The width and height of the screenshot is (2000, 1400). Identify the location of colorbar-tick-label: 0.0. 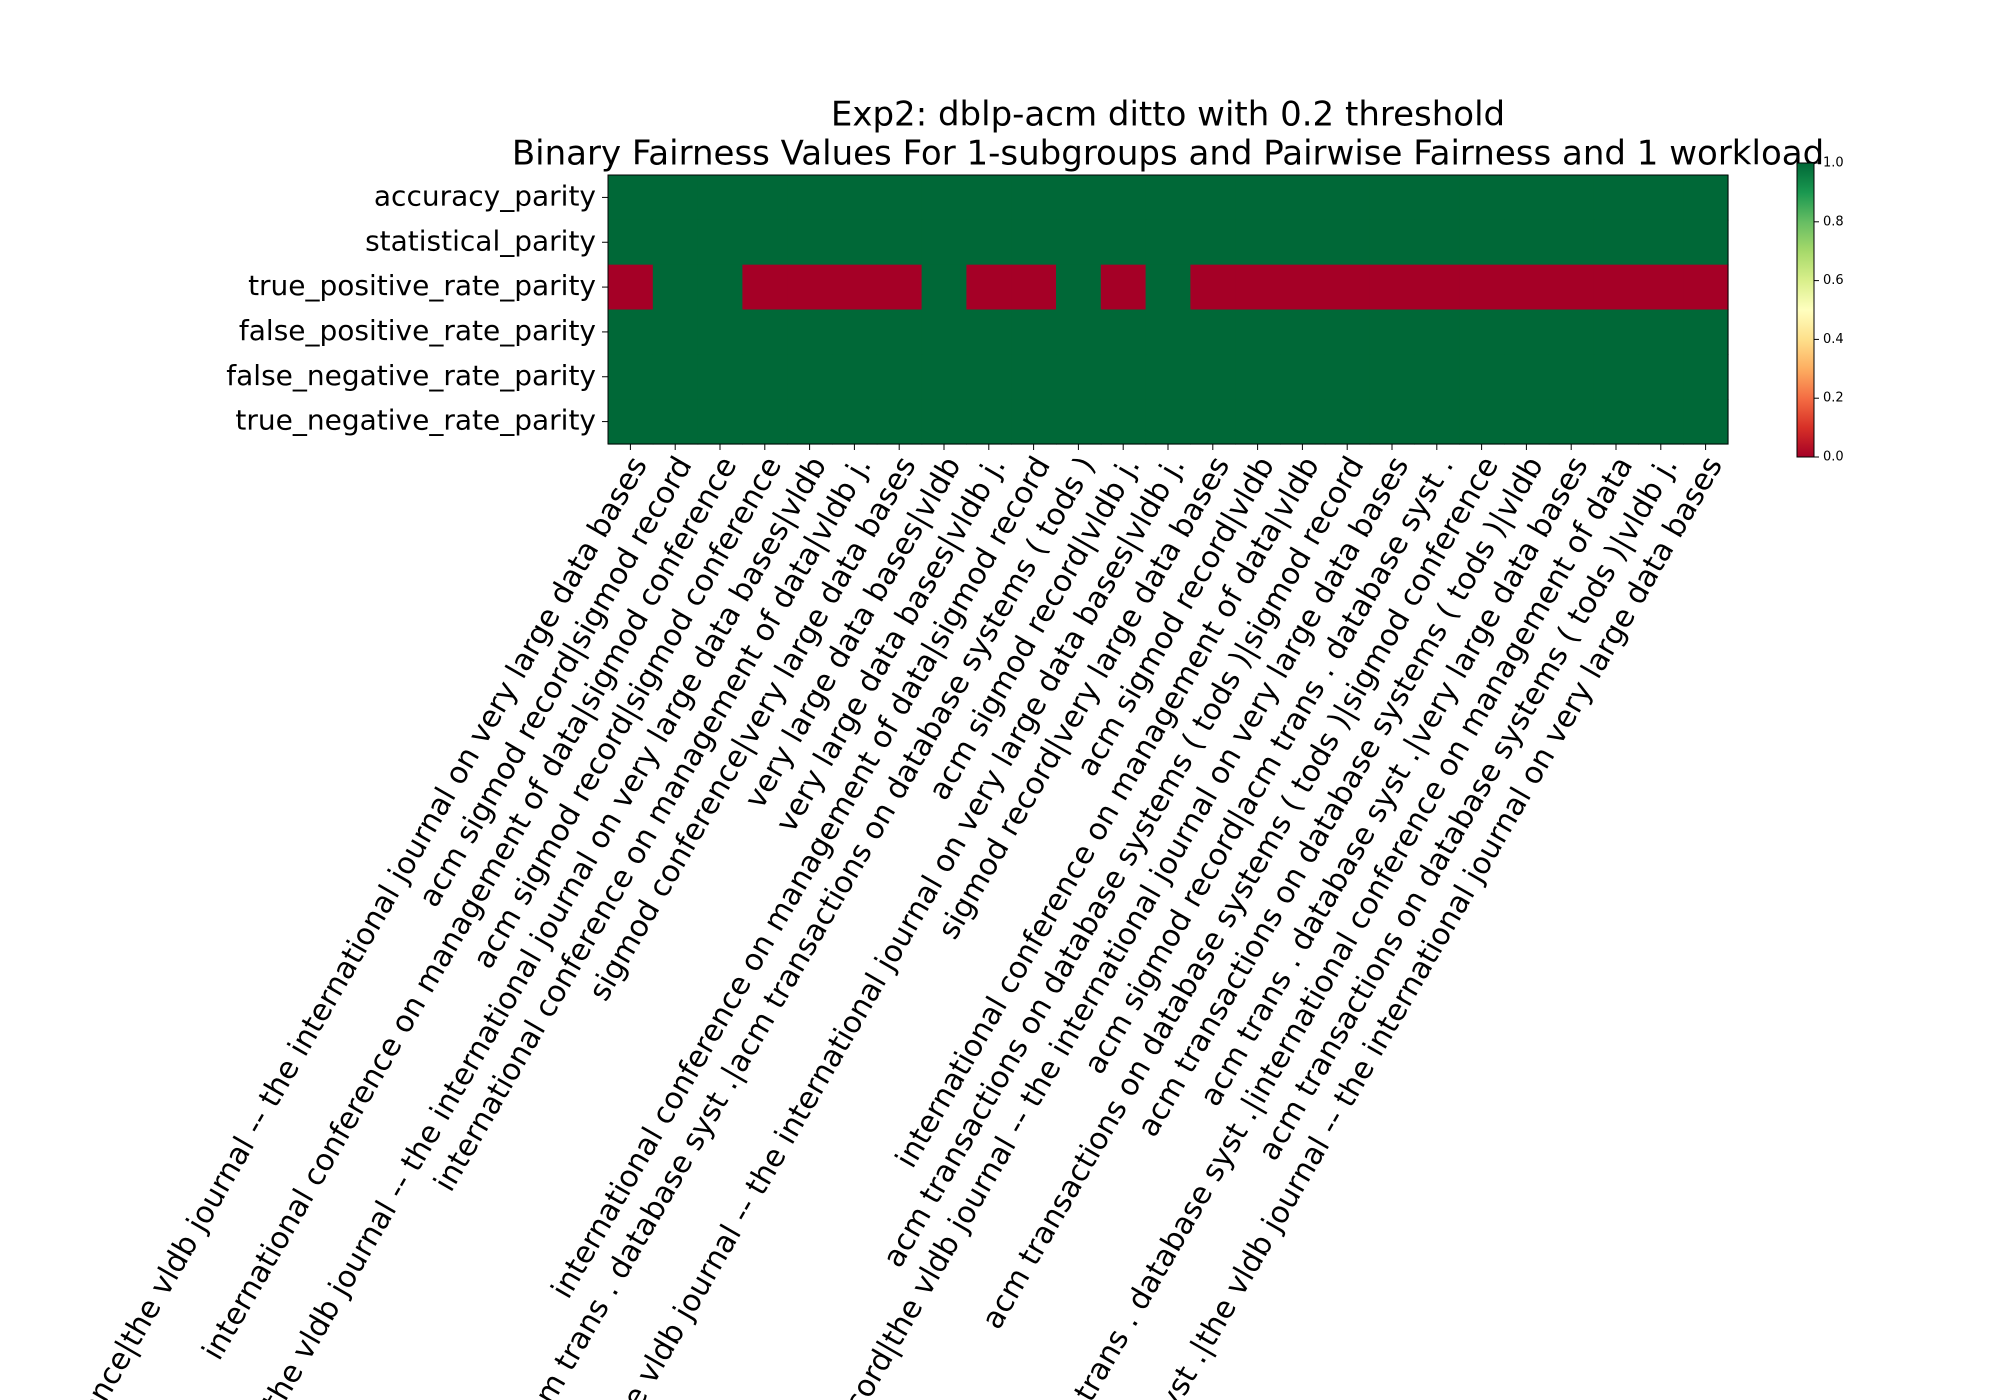
(1833, 457).